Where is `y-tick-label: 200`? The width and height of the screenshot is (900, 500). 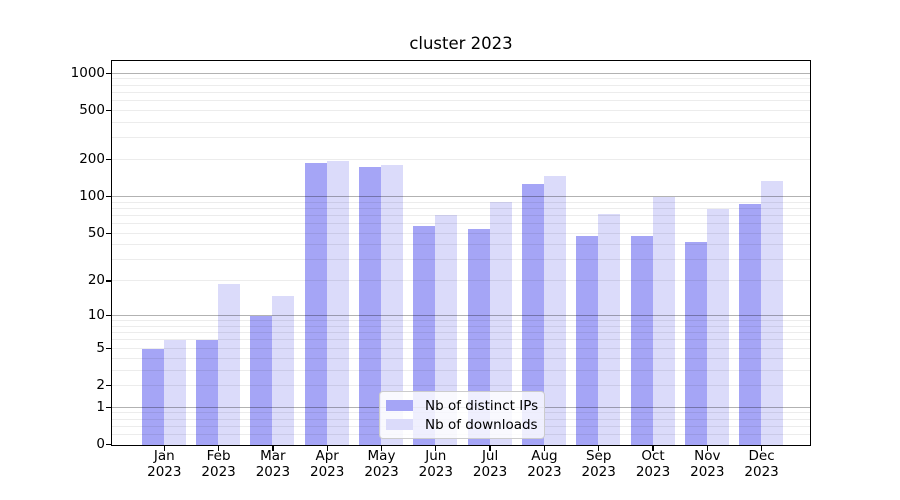
y-tick-label: 200 is located at coordinates (92, 159).